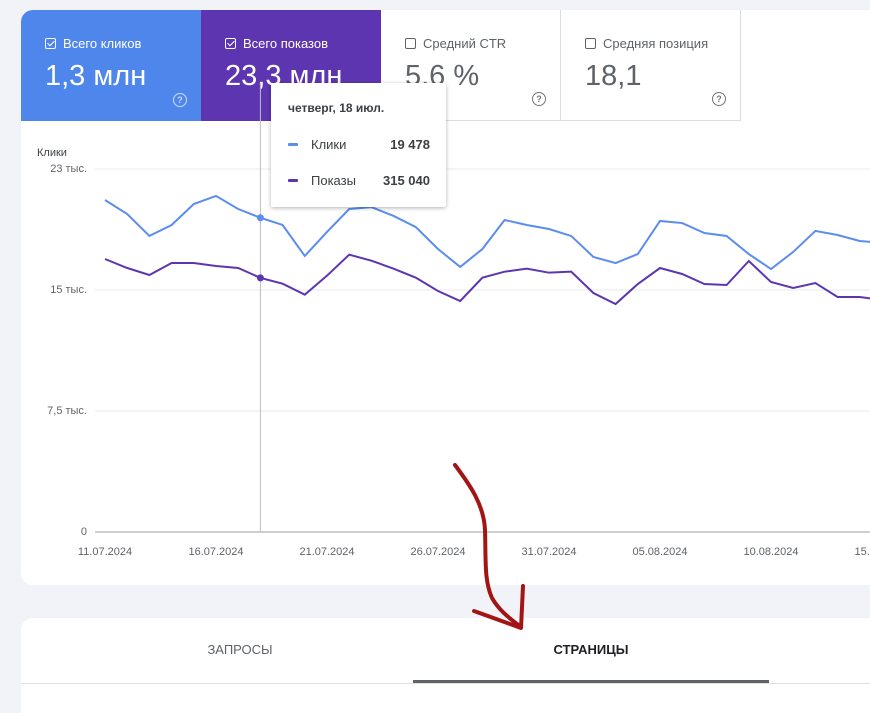 The image size is (870, 713). What do you see at coordinates (96, 76) in the screenshot?
I see `metric-value: 1,3 млн` at bounding box center [96, 76].